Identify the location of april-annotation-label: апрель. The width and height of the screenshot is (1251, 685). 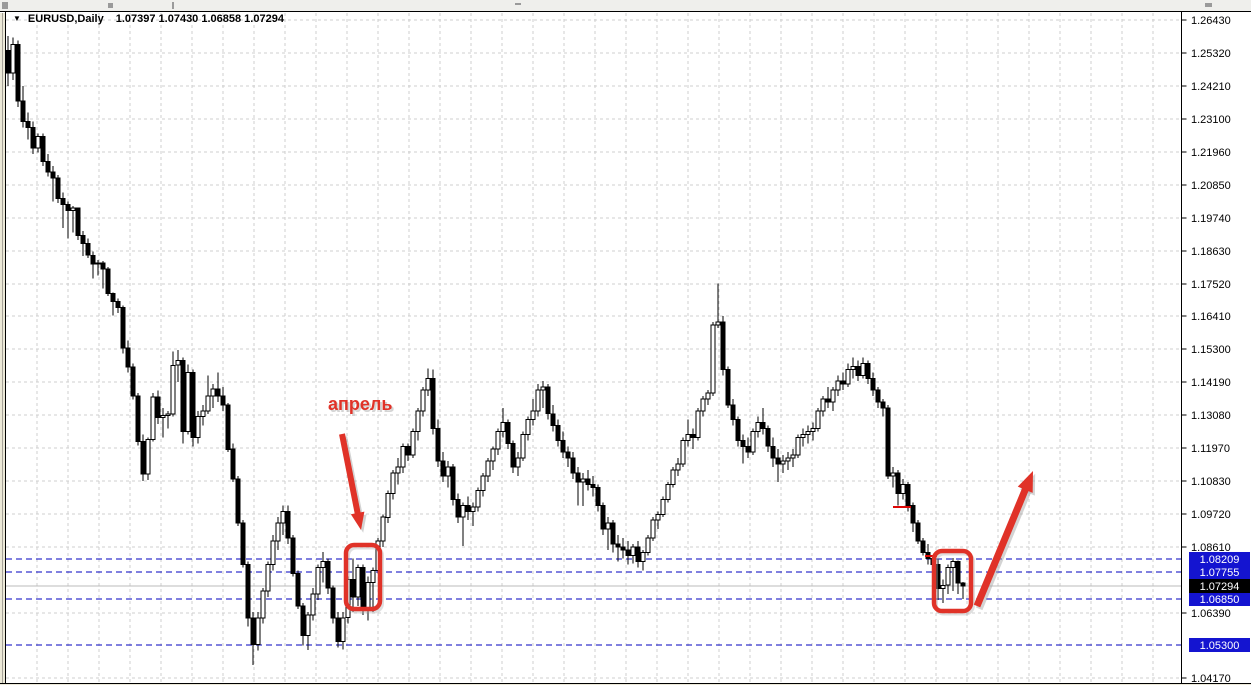
(360, 404).